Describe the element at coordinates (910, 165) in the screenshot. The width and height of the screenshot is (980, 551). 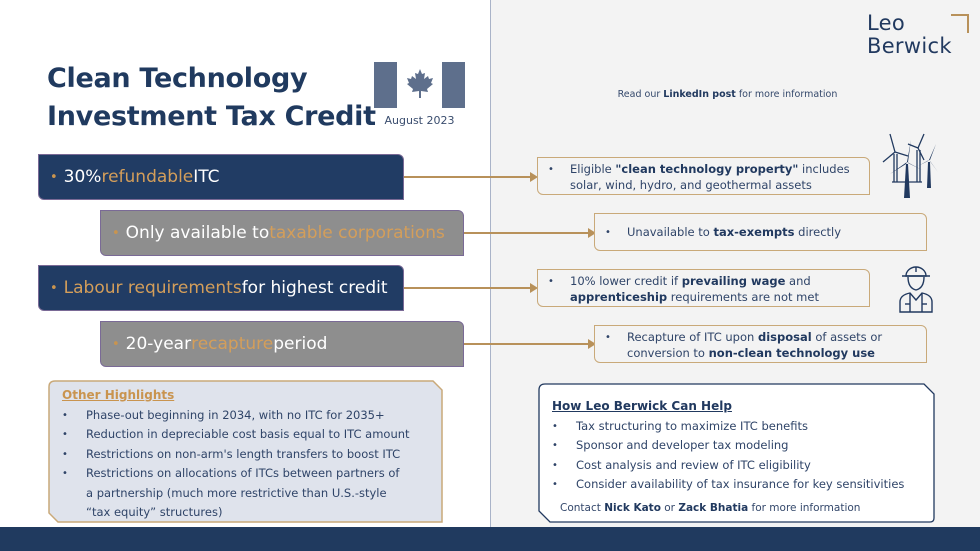
I see `wind-turbines-icon` at that location.